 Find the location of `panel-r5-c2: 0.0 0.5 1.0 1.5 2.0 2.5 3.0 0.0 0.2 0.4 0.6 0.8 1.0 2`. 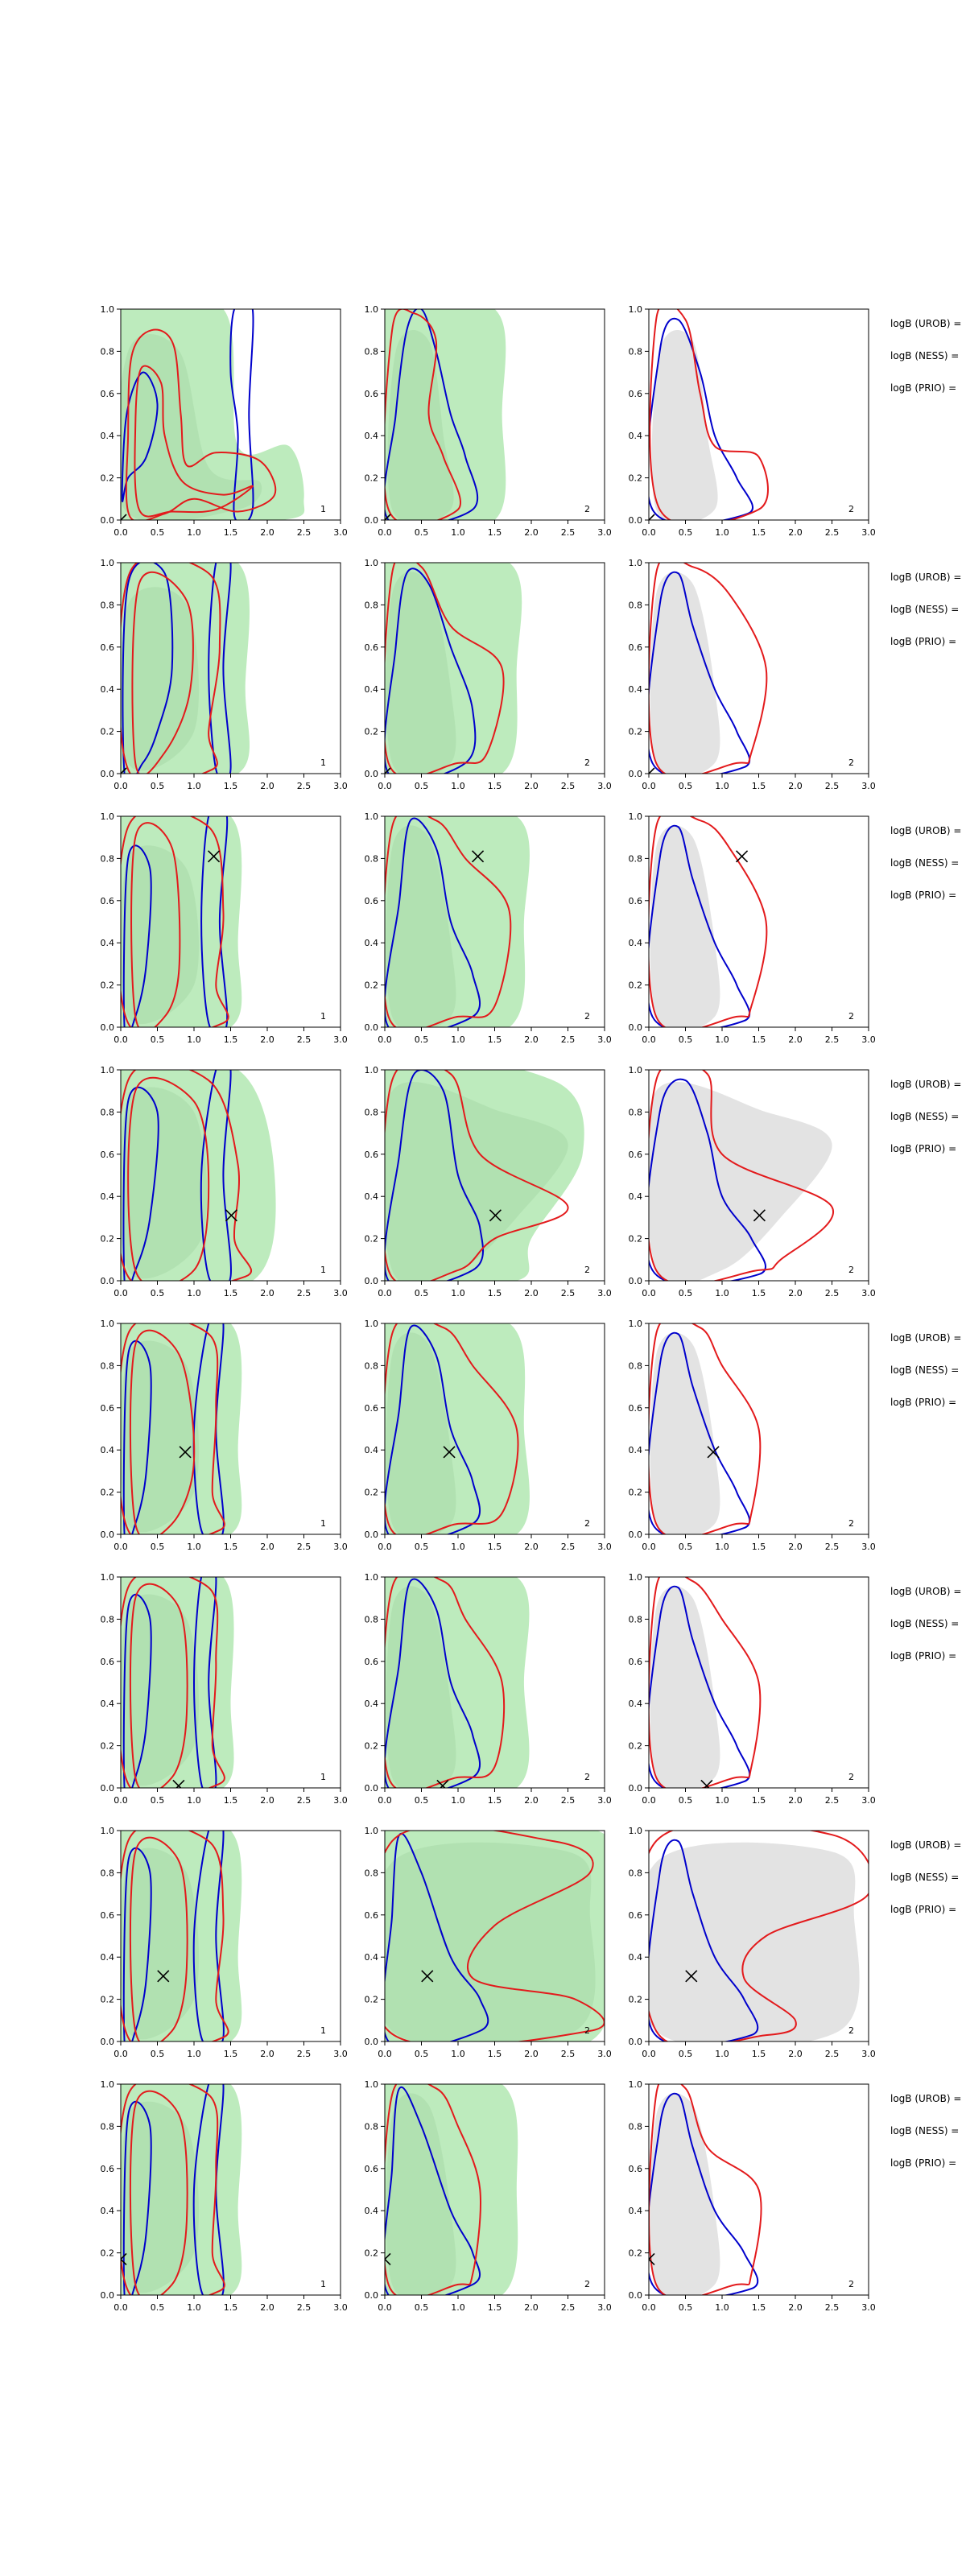

panel-r5-c2: 0.0 0.5 1.0 1.5 2.0 2.5 3.0 0.0 0.2 0.4 0.6 0.8 1.0 2 is located at coordinates (488, 1435).